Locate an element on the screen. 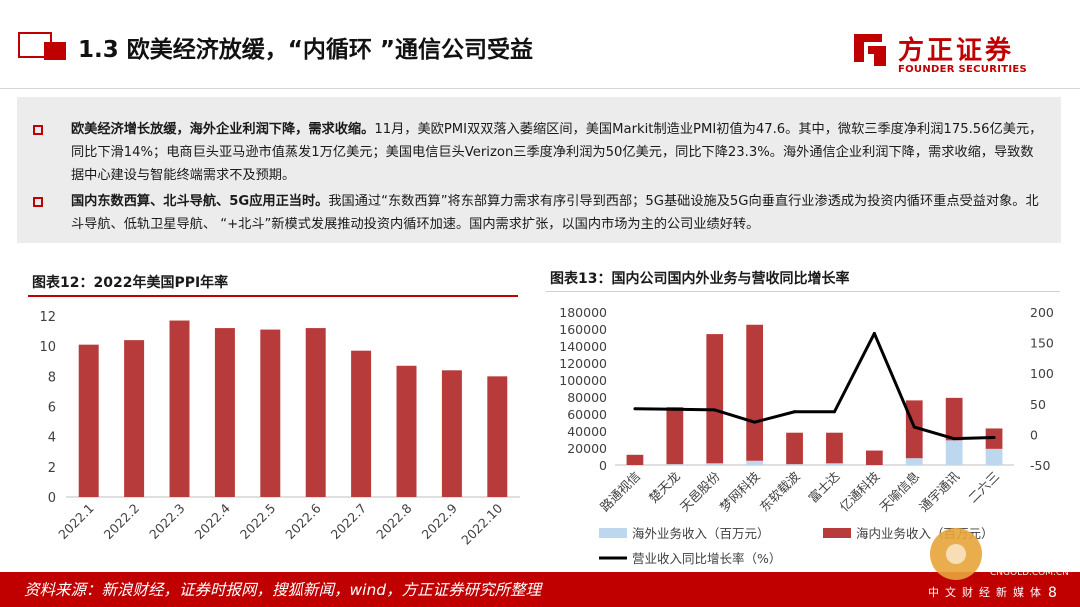 The height and width of the screenshot is (607, 1080). chart13-x-tick-label: 二六三 is located at coordinates (983, 487).